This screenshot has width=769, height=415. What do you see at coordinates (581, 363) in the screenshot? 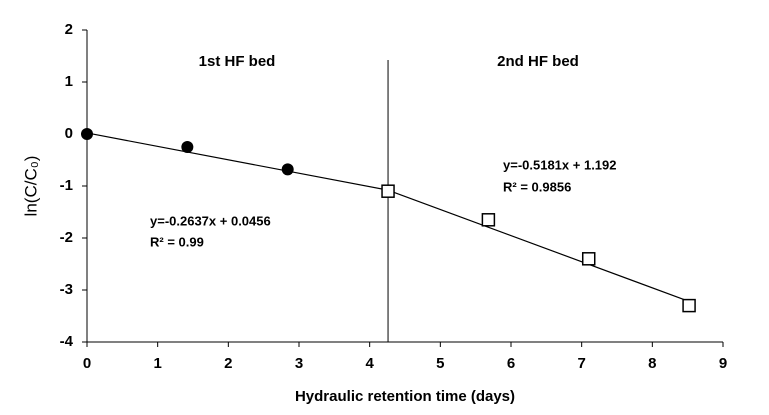
I see `x-tick-label: 7` at bounding box center [581, 363].